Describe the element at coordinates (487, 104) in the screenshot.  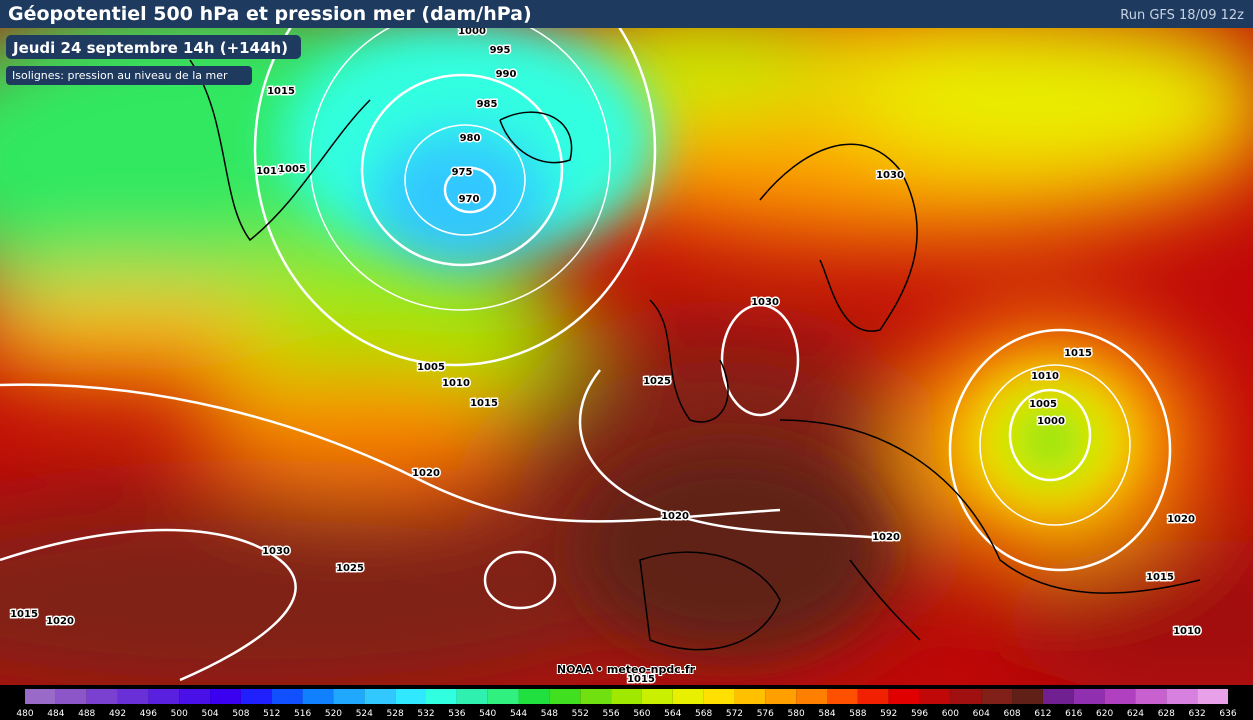
I see `isobar-label: 985` at that location.